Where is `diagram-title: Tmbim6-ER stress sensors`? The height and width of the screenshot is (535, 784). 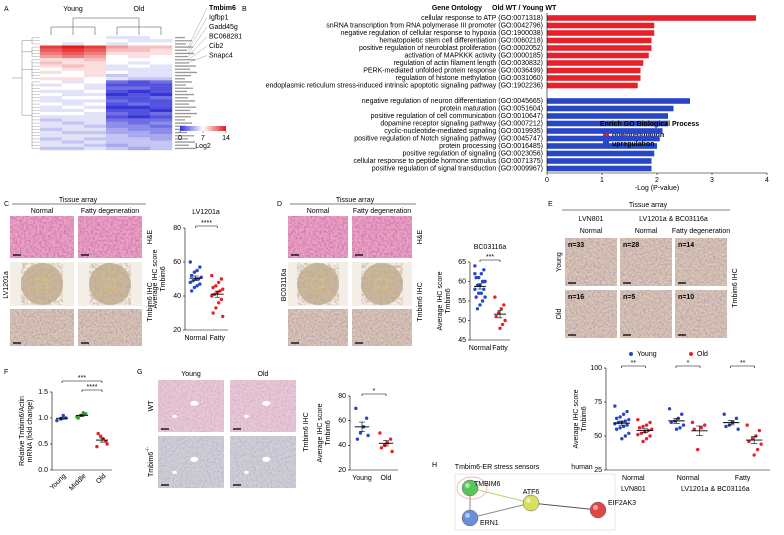
diagram-title: Tmbim6-ER stress sensors is located at coordinates (497, 467).